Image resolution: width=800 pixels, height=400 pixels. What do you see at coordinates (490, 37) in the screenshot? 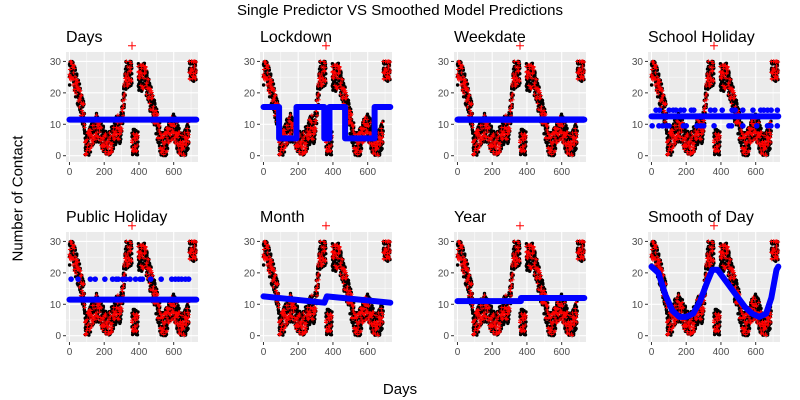
I see `panel-title: Weekdate` at bounding box center [490, 37].